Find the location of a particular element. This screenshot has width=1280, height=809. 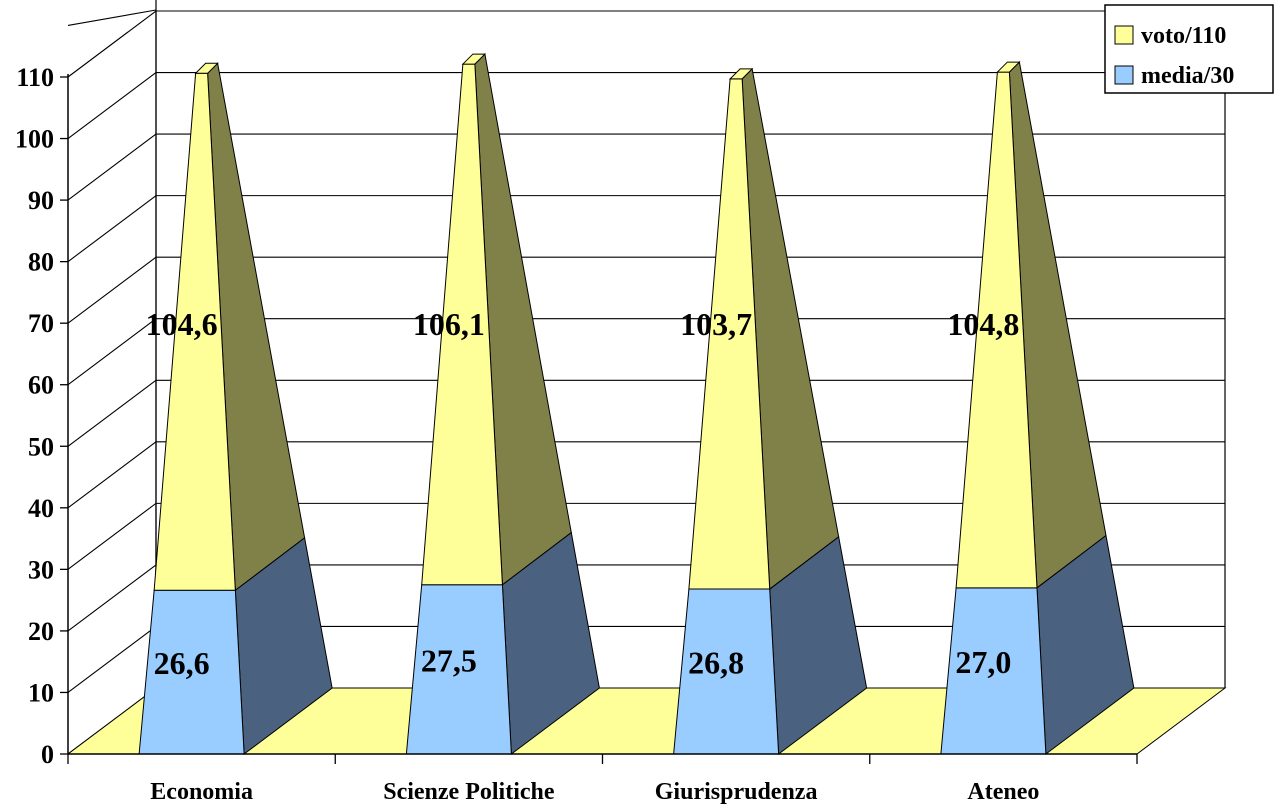

legend-label-voto: voto/110 is located at coordinates (1183, 36).